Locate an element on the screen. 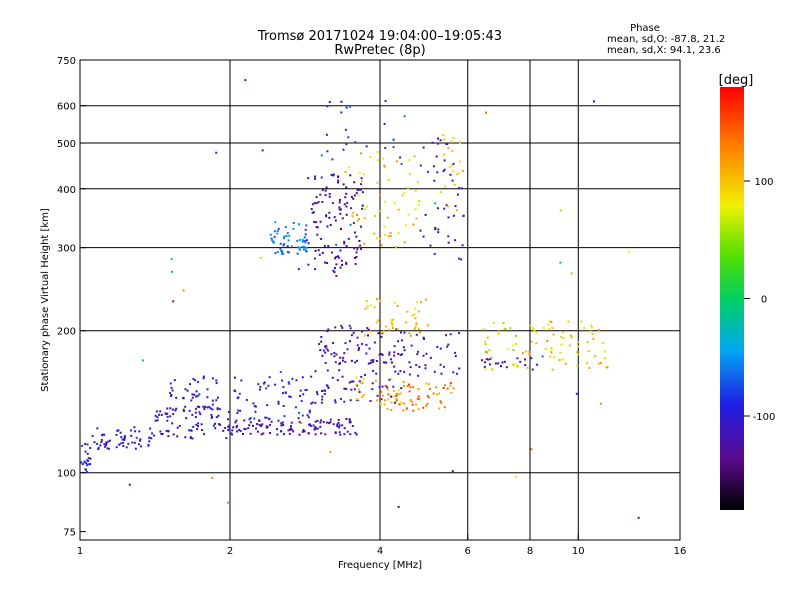 This screenshot has height=600, width=800. colorbar-tick-label: -100 is located at coordinates (764, 417).